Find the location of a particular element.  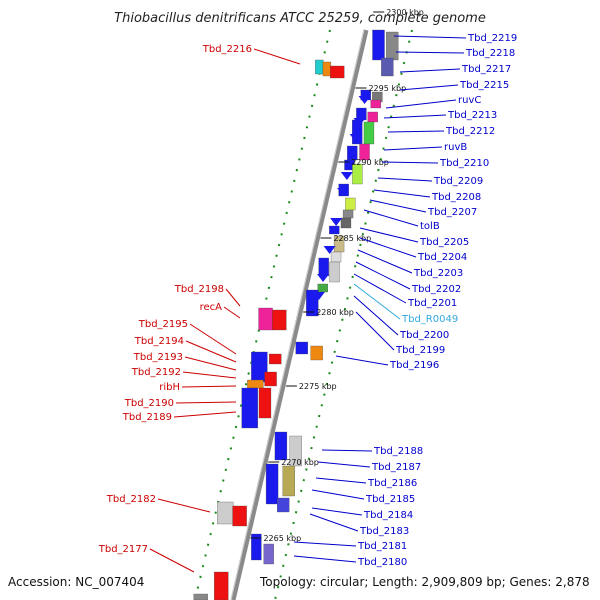

right-gene-label: Tbd_2215 is located at coordinates (484, 85).